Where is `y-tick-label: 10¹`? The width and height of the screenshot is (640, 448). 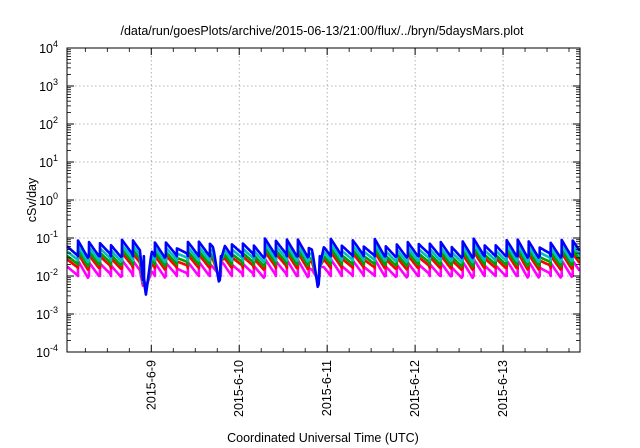
y-tick-label: 10¹ is located at coordinates (48, 161).